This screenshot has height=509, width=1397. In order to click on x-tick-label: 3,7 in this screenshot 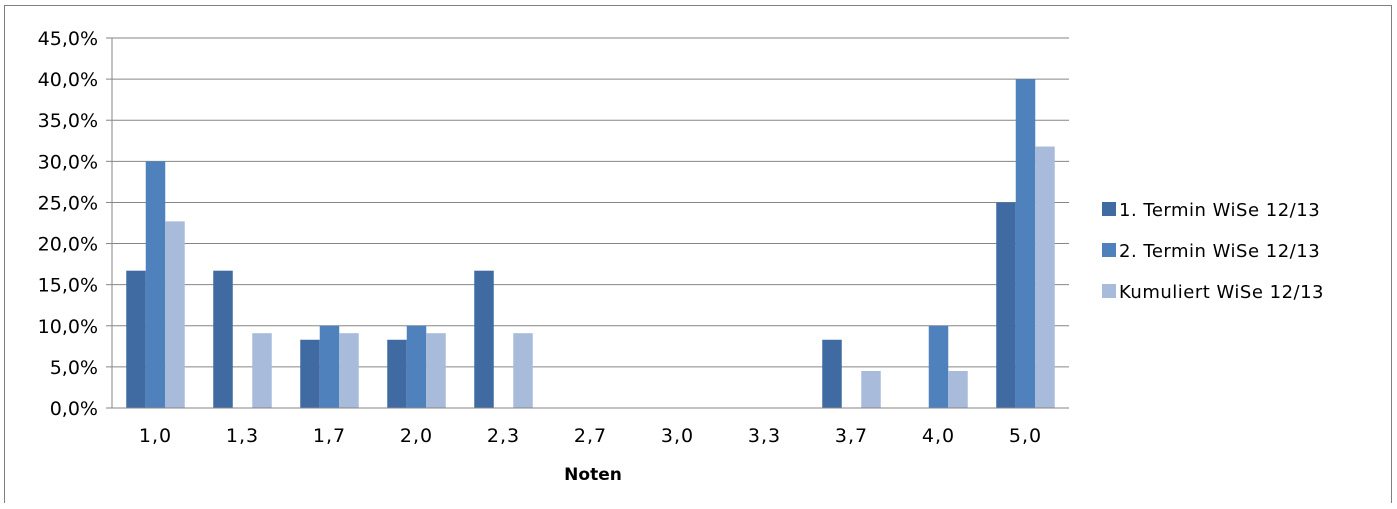, I will do `click(851, 436)`.